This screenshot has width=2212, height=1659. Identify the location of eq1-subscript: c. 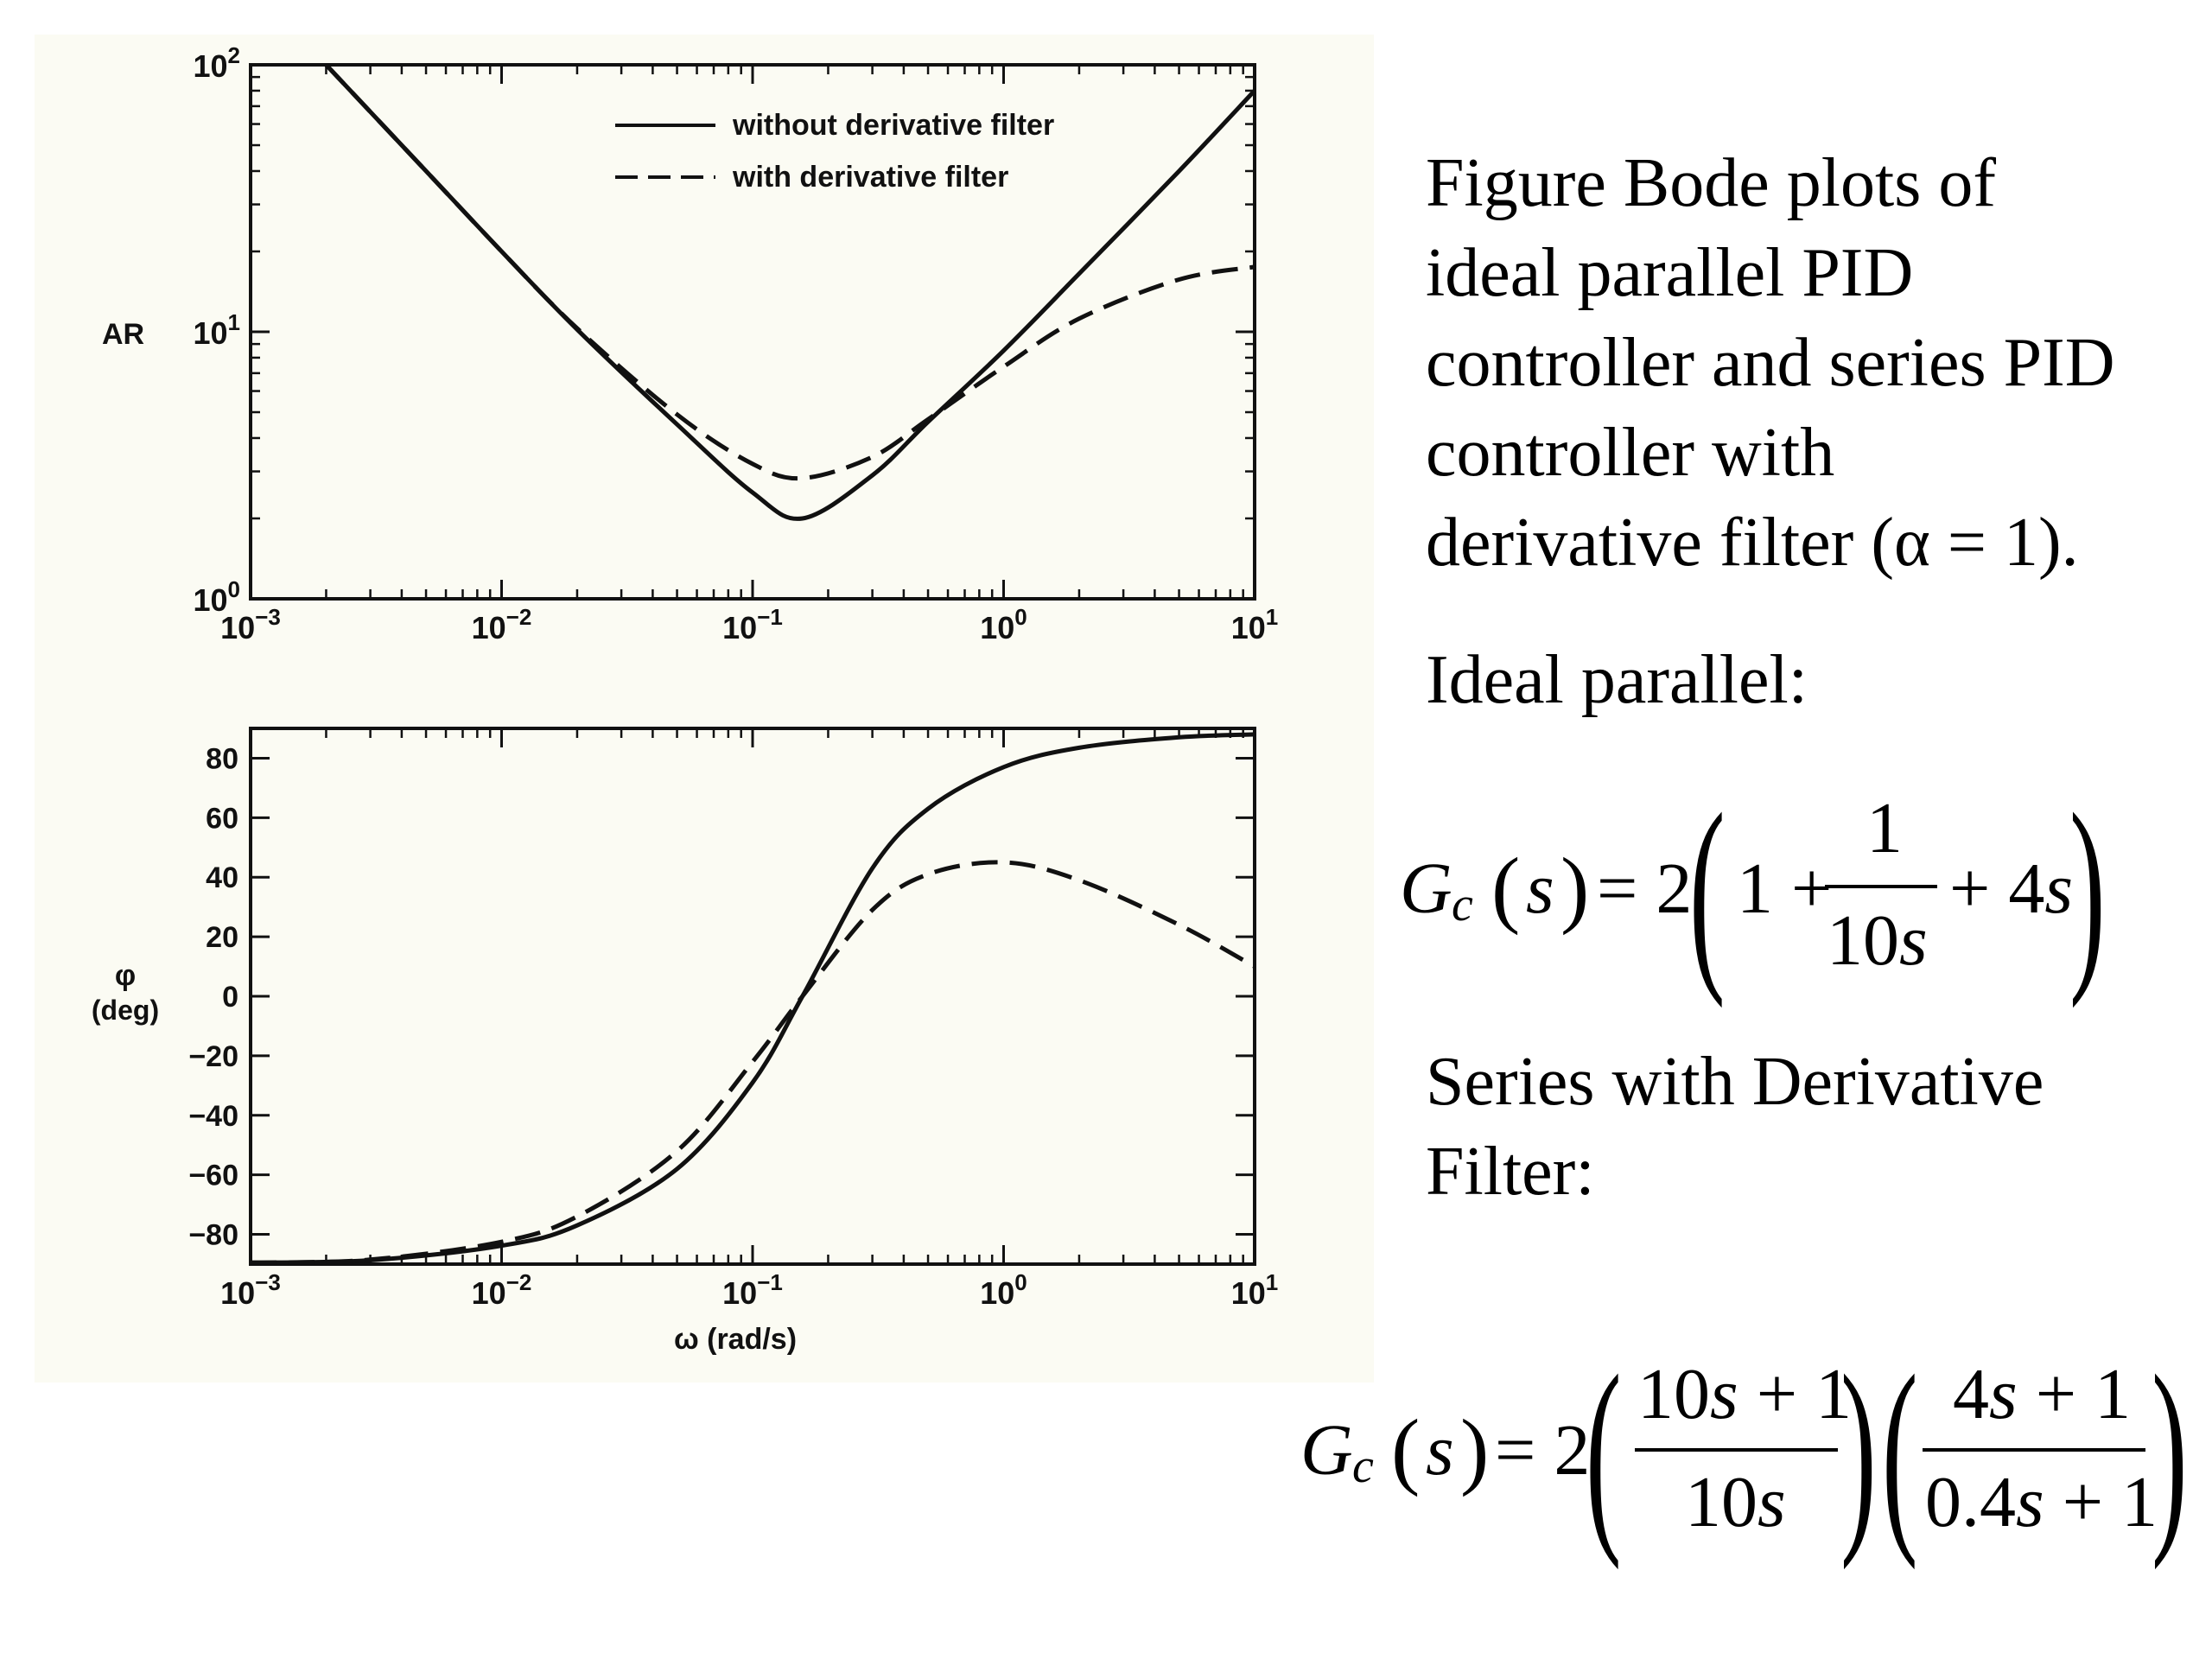
(1462, 905).